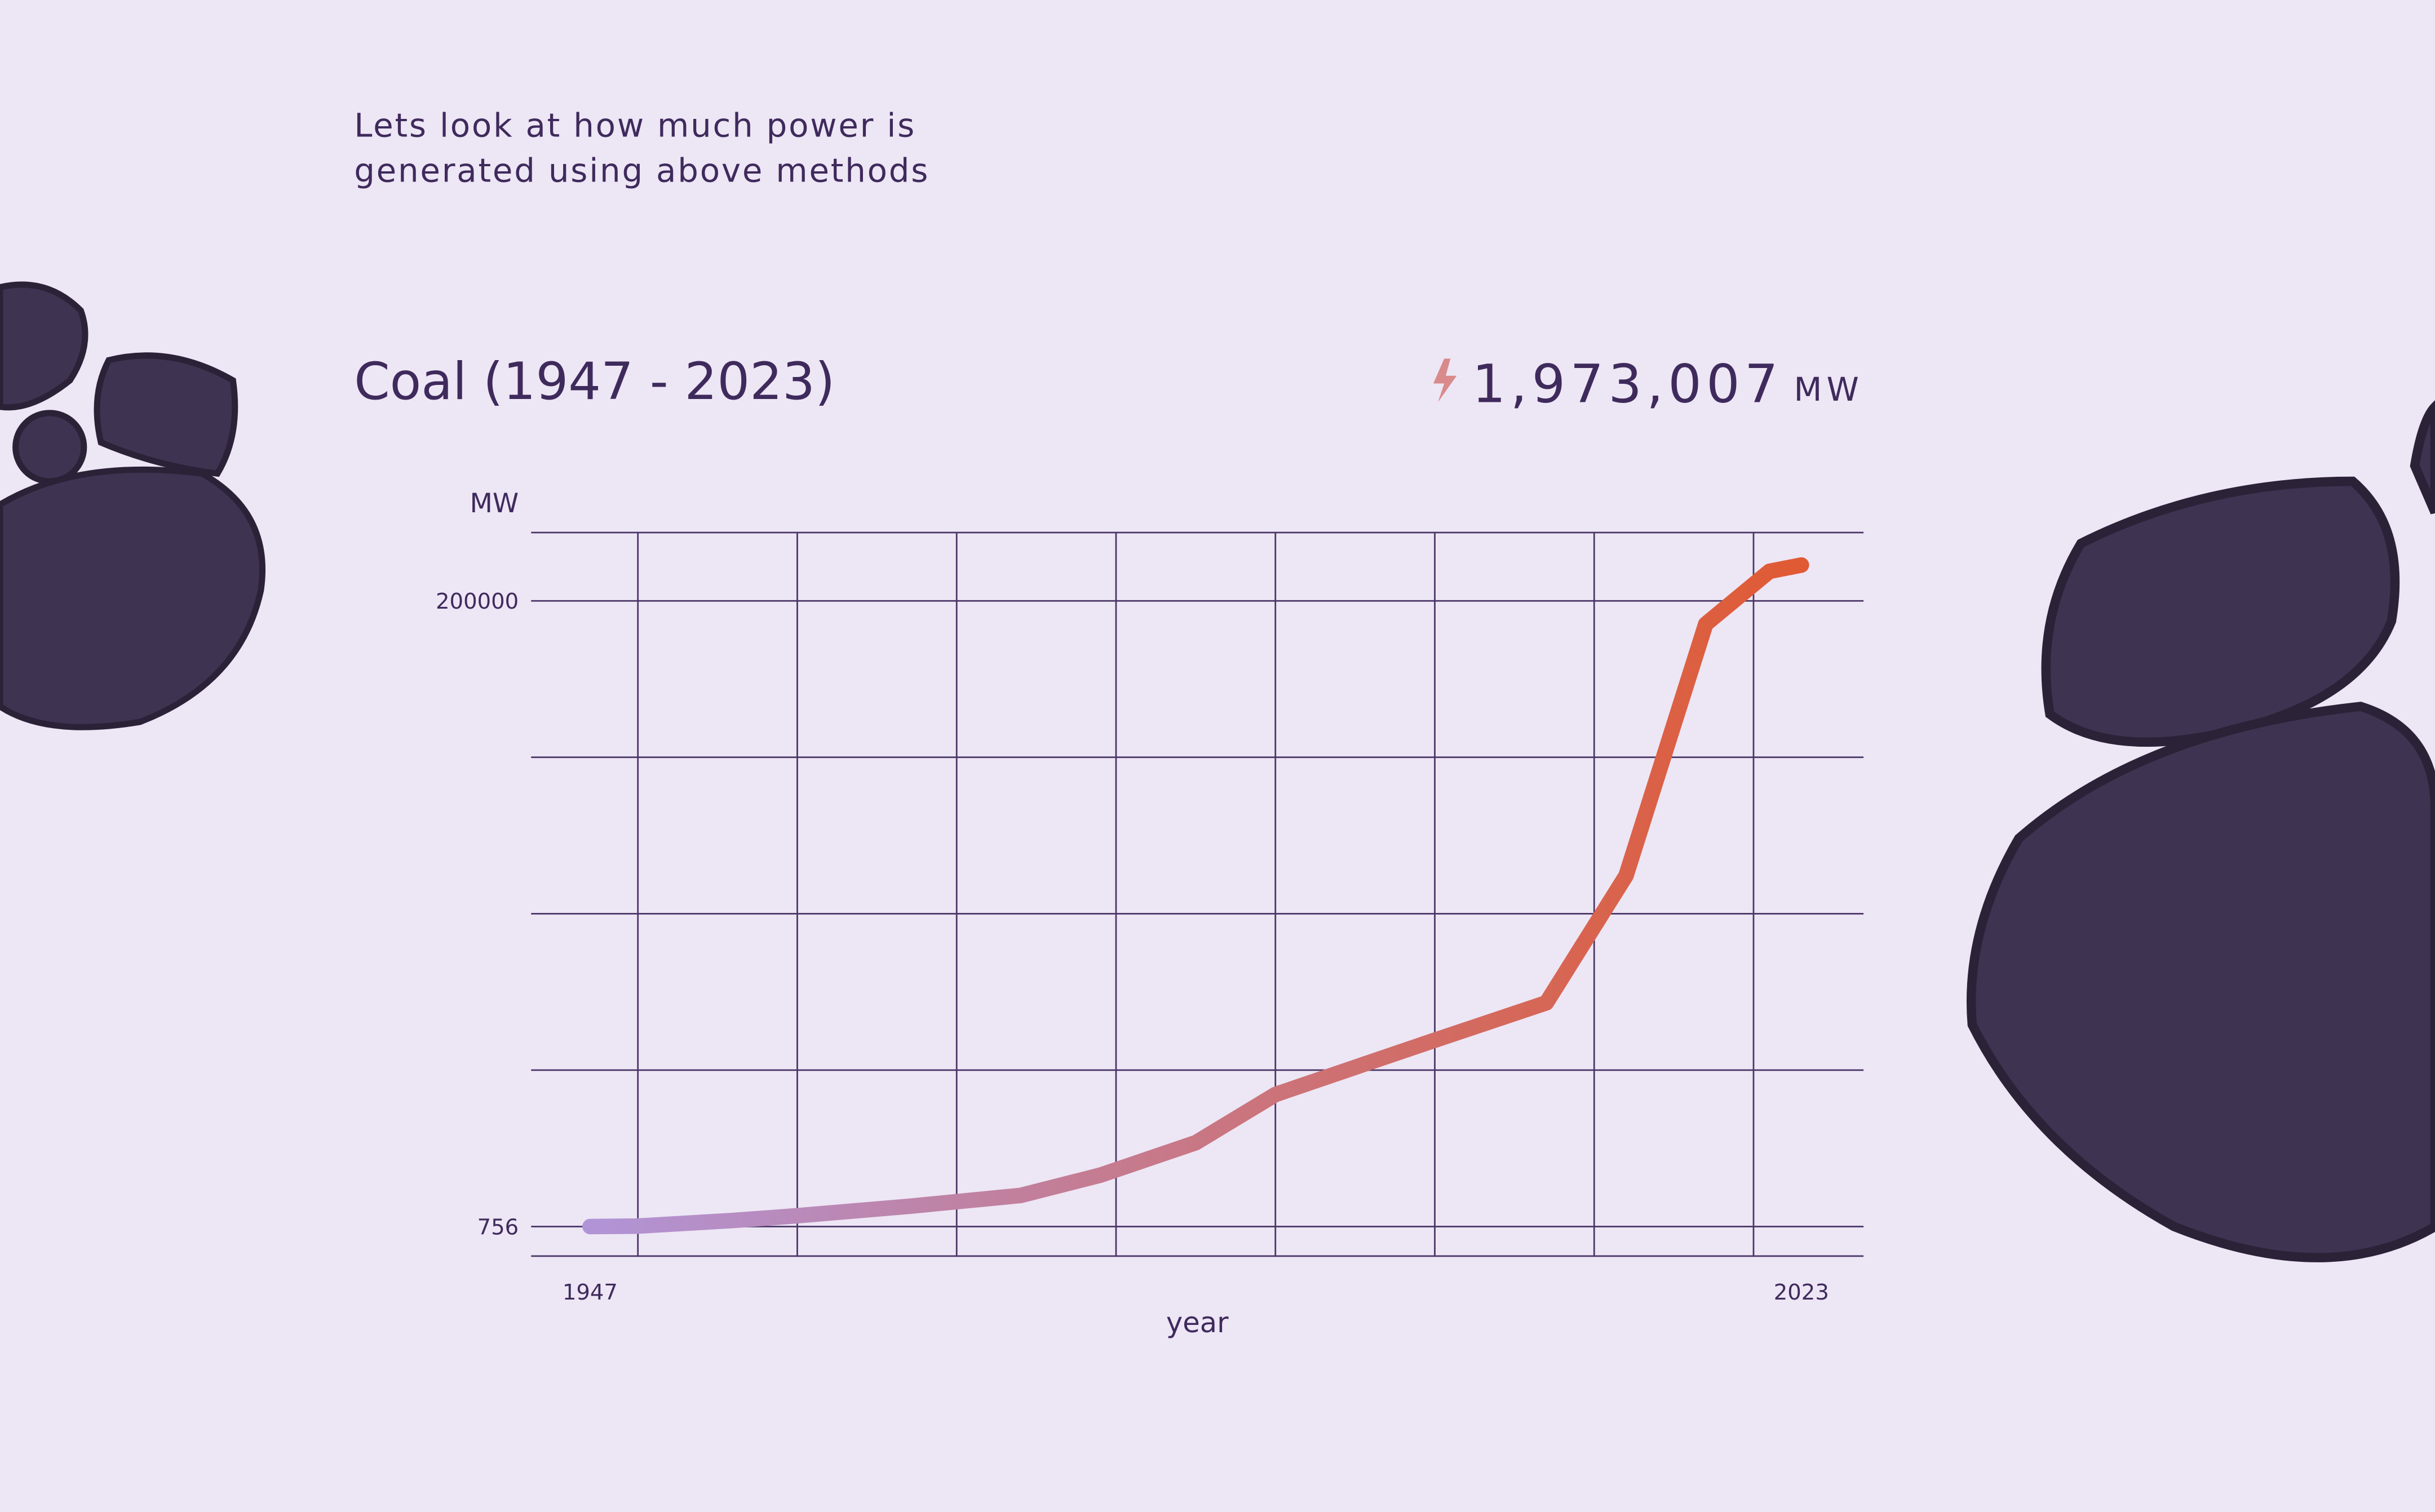 This screenshot has height=1512, width=2435. What do you see at coordinates (2201, 831) in the screenshot?
I see `coal-right` at bounding box center [2201, 831].